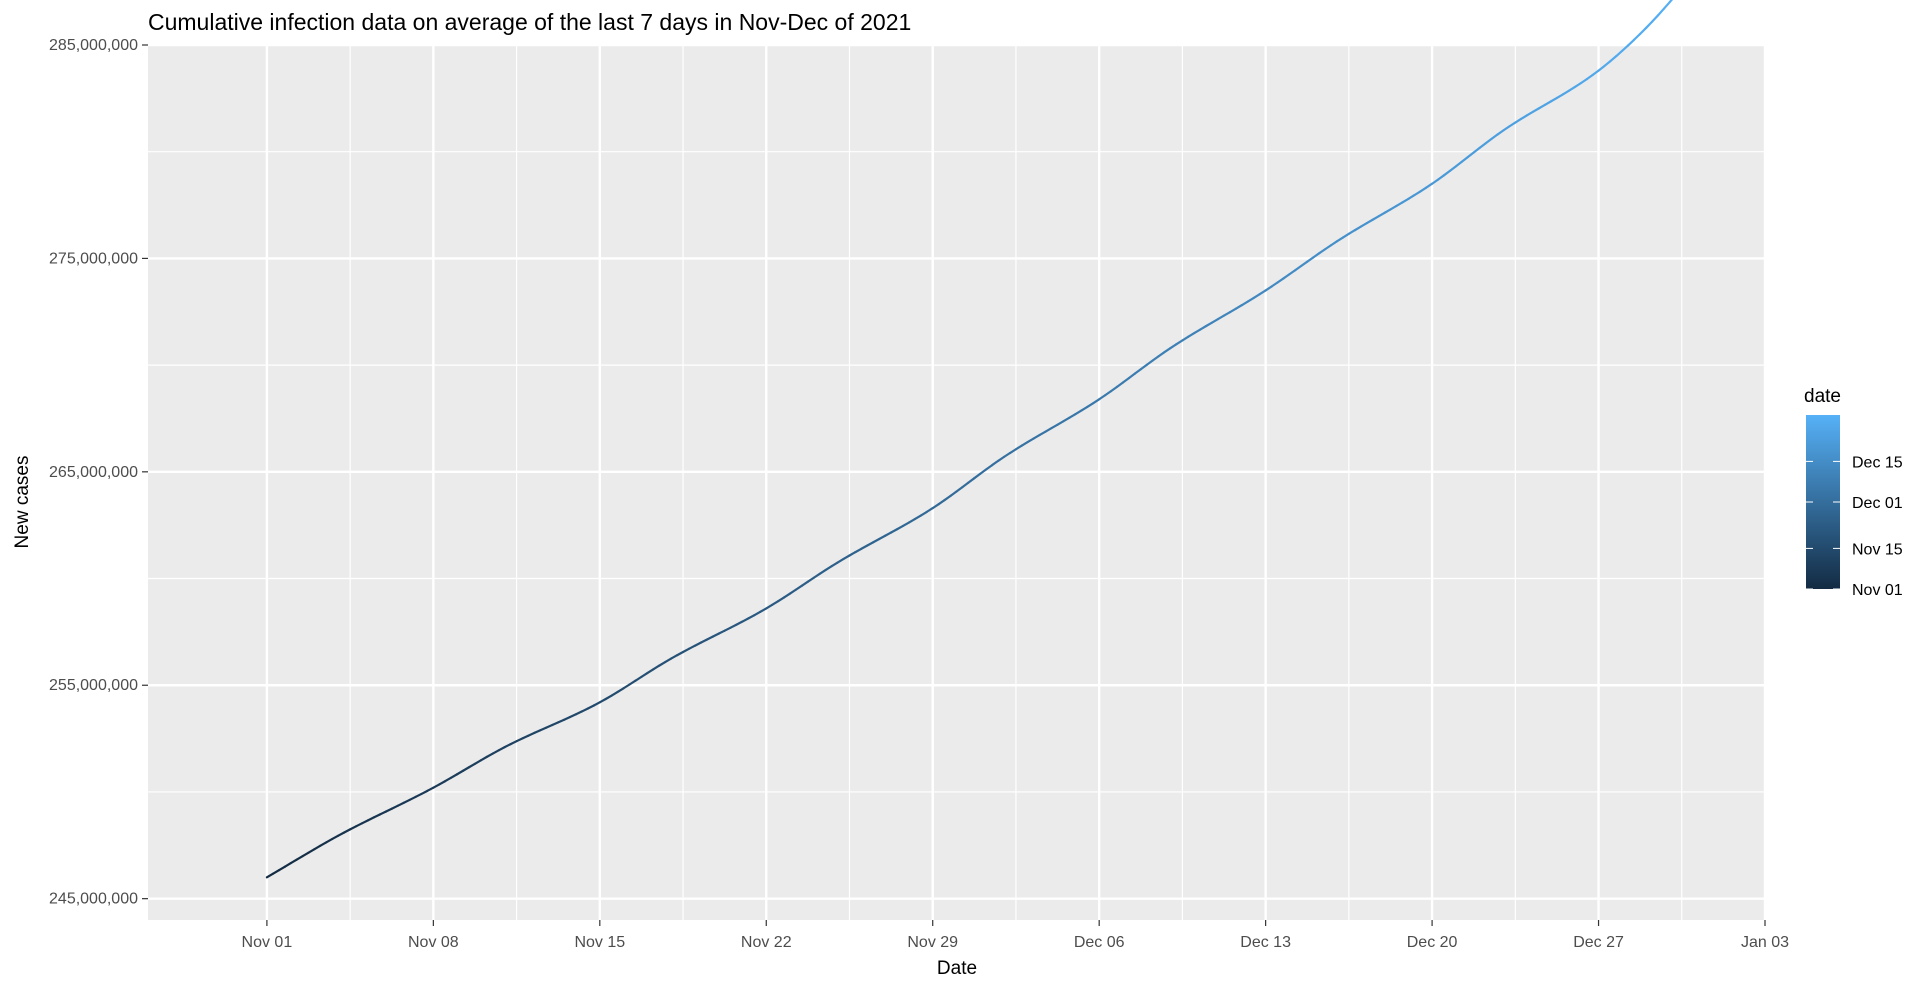  I want to click on x-tick-label: Nov 01, so click(267, 942).